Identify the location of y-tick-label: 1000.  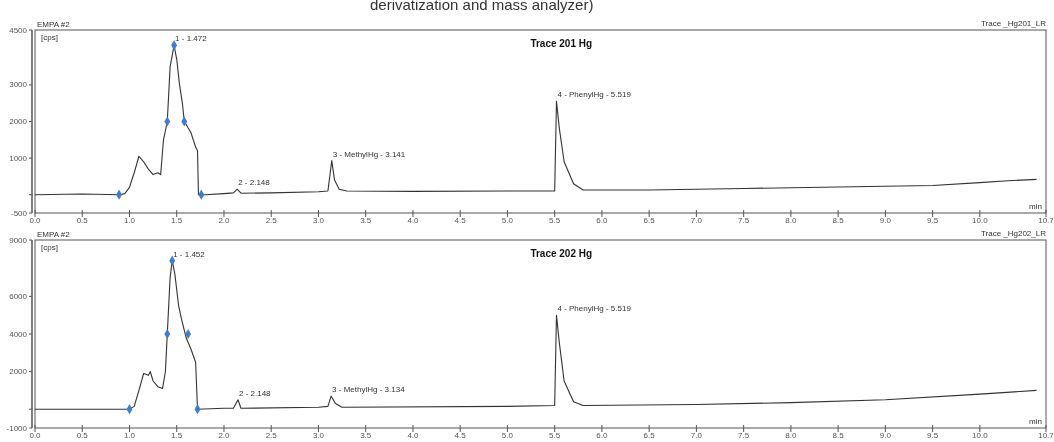
(18, 158).